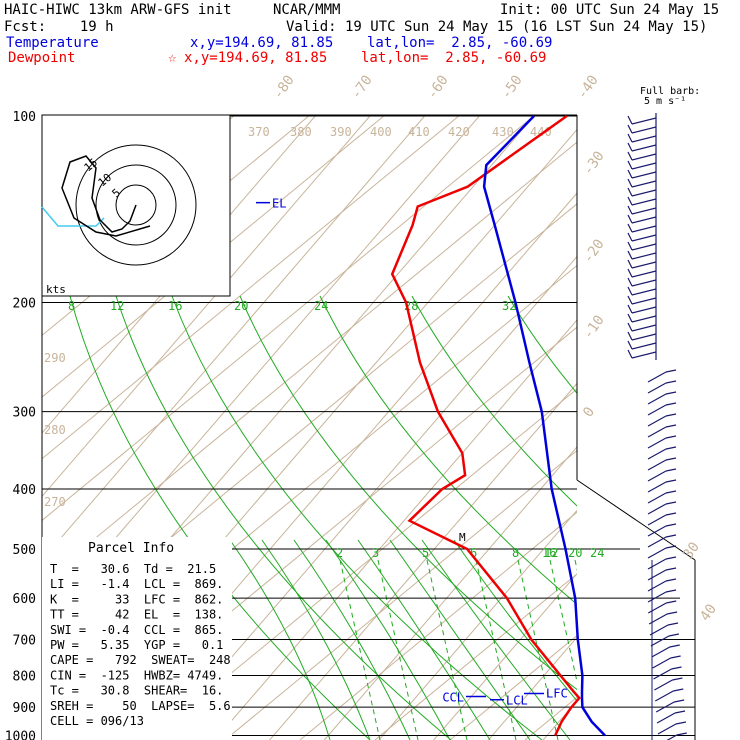 The image size is (740, 740). Describe the element at coordinates (106, 196) in the screenshot. I see `hodograph-trace` at that location.